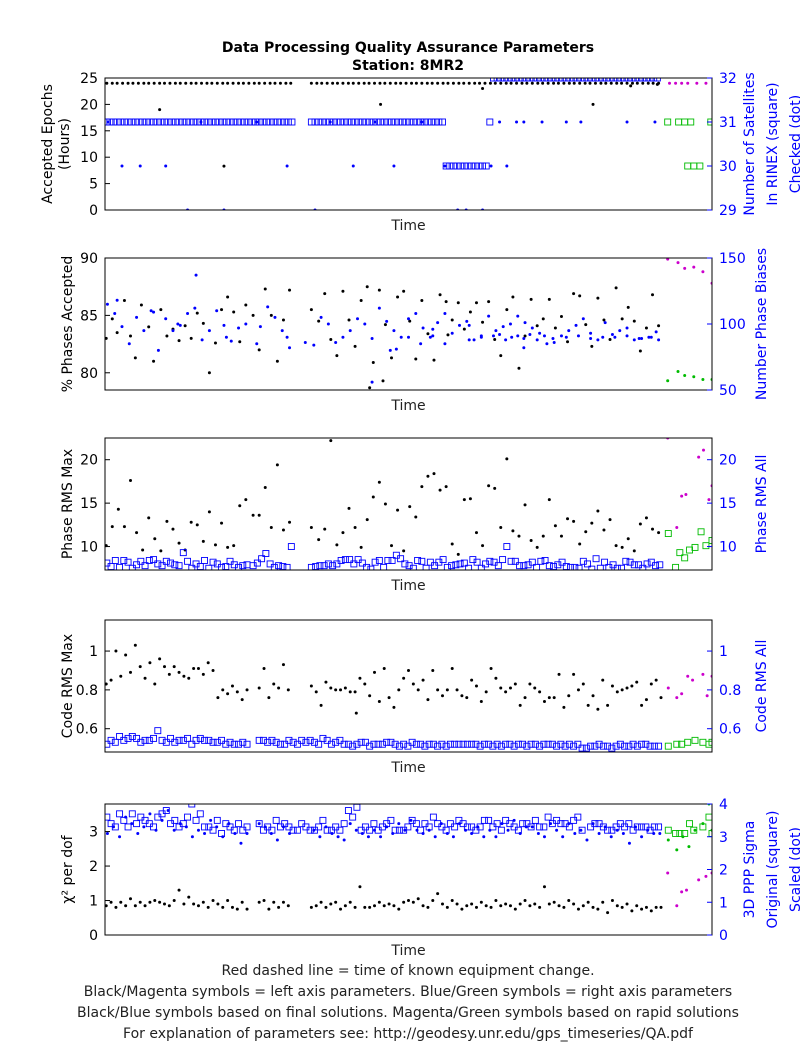  I want to click on y-tick-label-3-0: 10, so click(89, 548).